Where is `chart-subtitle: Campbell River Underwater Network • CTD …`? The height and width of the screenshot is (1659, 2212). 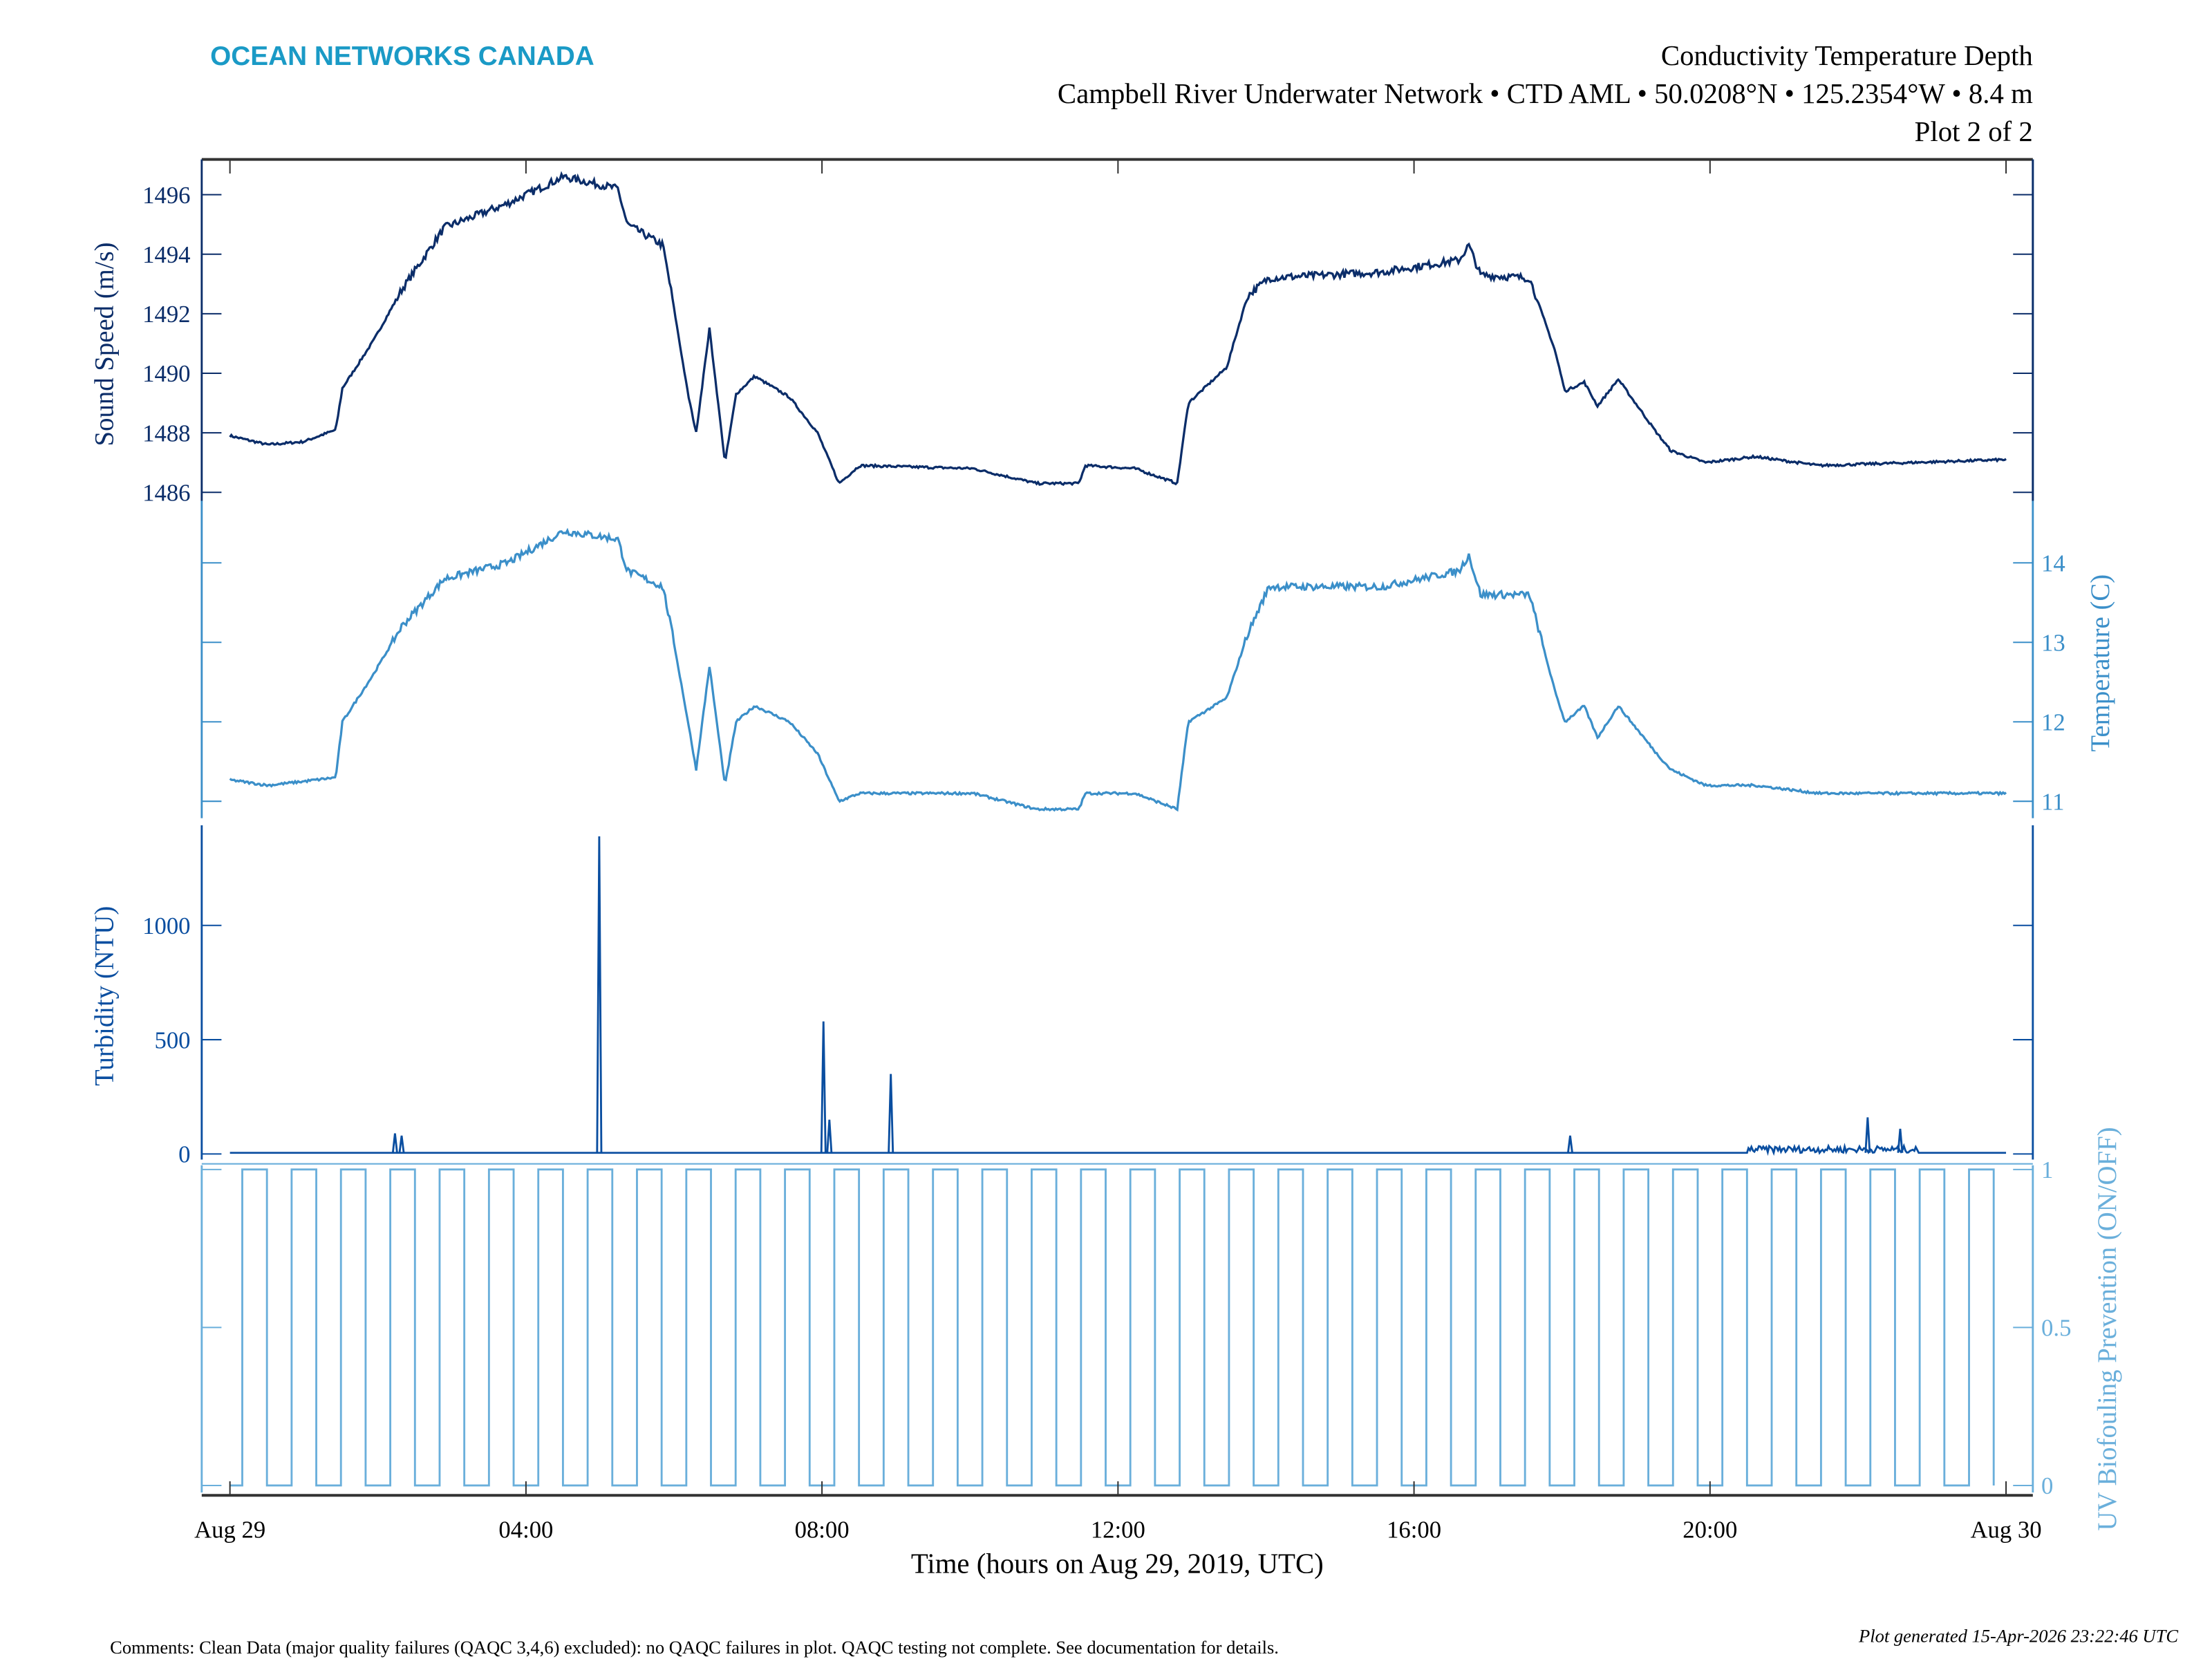
chart-subtitle: Campbell River Underwater Network • CTD … is located at coordinates (1545, 94).